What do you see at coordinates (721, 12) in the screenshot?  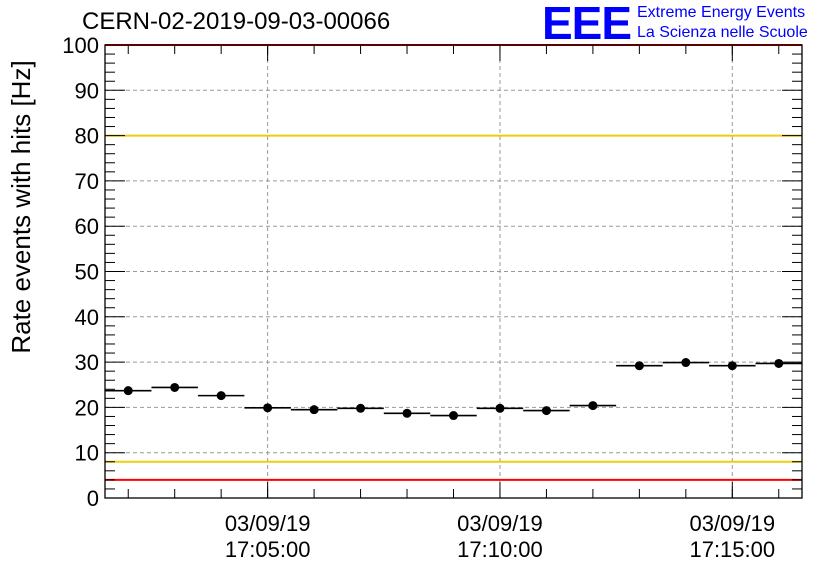 I see `logo-line-1: Extreme Energy Events` at bounding box center [721, 12].